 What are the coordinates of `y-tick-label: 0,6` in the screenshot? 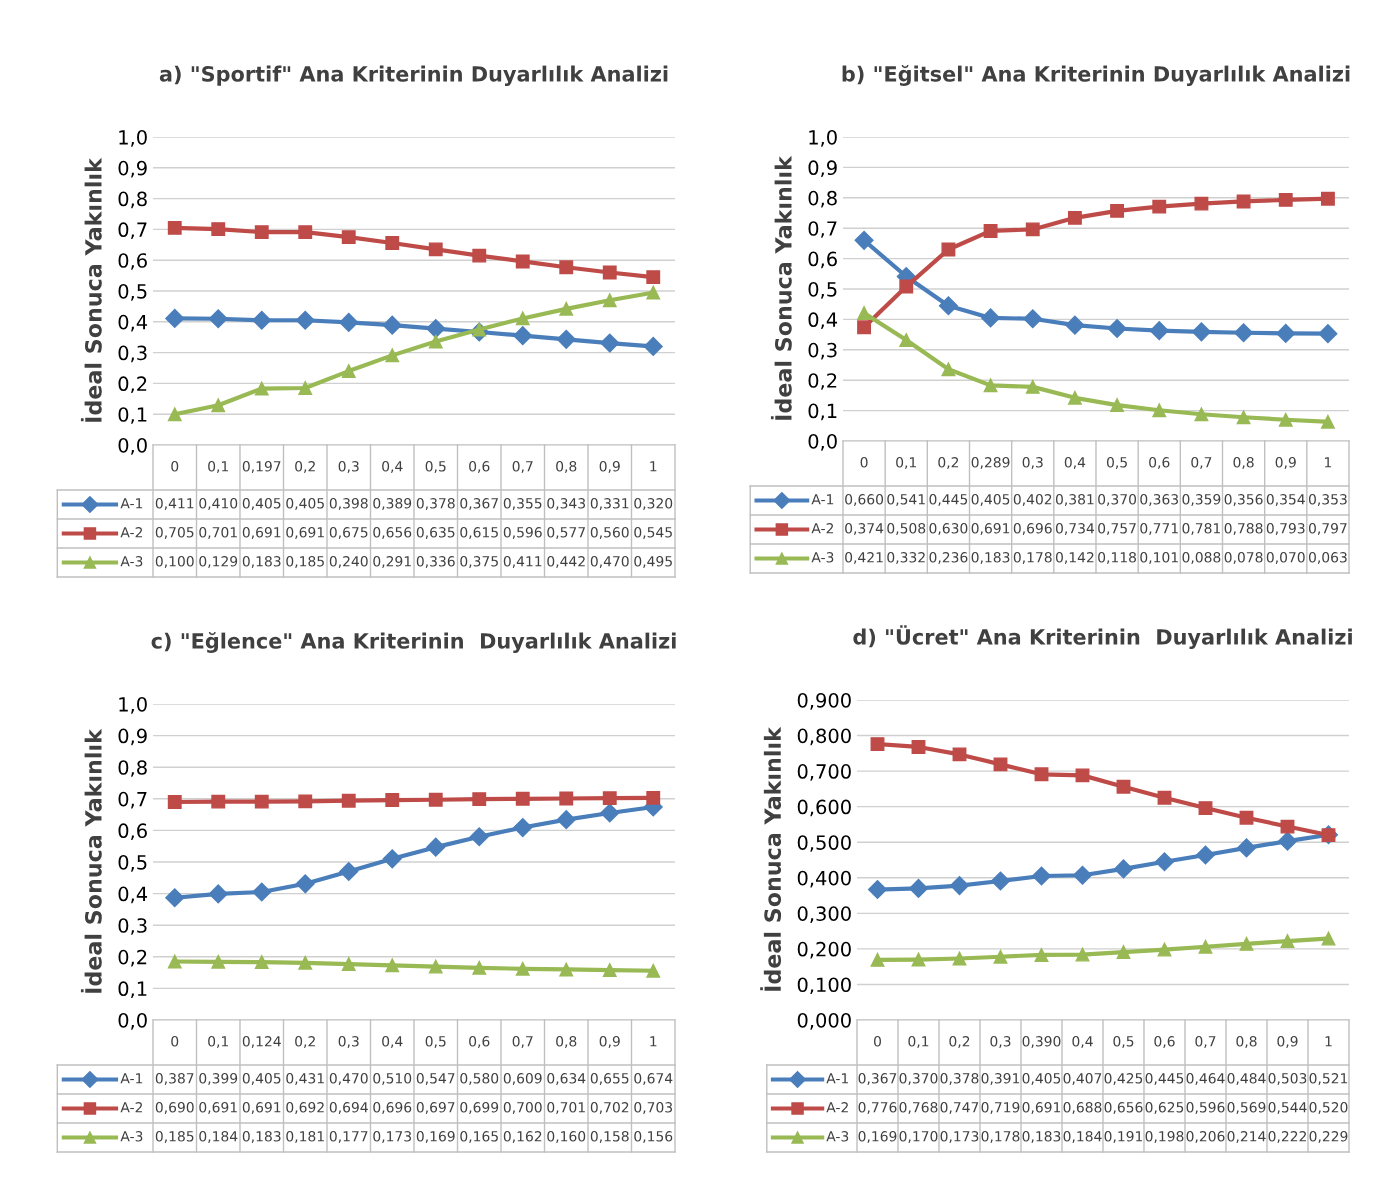 It's located at (132, 832).